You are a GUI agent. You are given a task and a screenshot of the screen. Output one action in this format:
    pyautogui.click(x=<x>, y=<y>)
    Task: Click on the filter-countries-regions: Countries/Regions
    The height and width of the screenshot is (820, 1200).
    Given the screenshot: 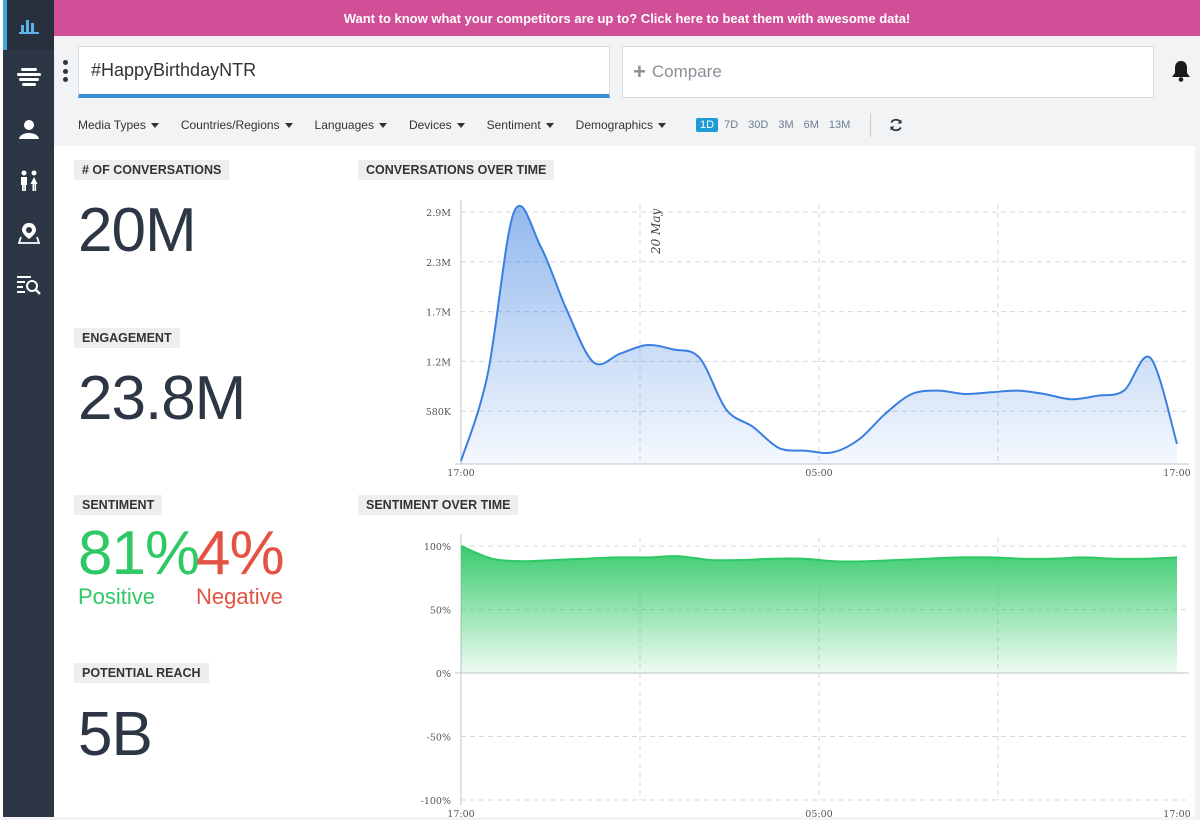 What is the action you would take?
    pyautogui.click(x=237, y=125)
    